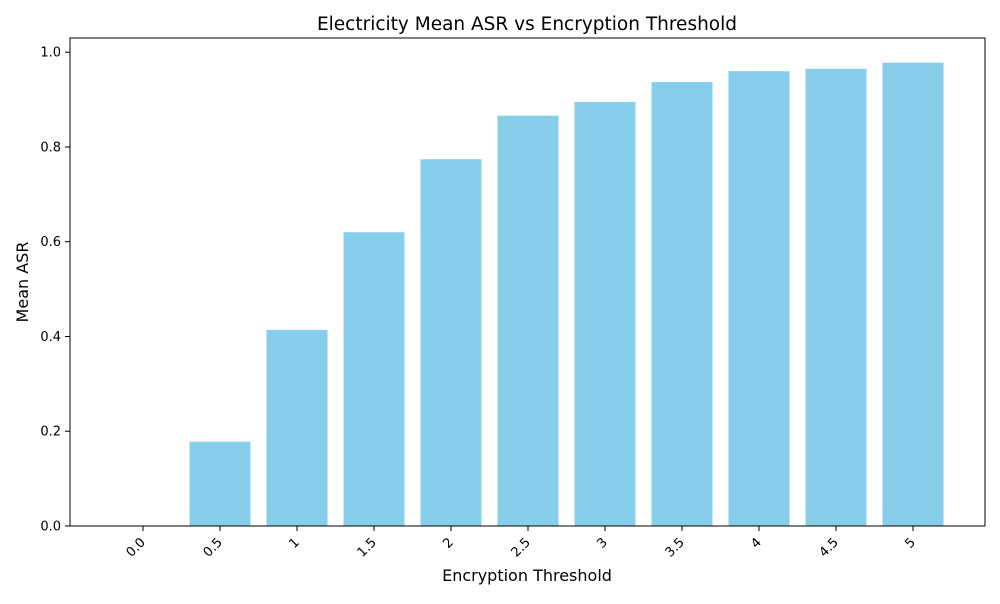  Describe the element at coordinates (836, 297) in the screenshot. I see `bar-4.5` at that location.